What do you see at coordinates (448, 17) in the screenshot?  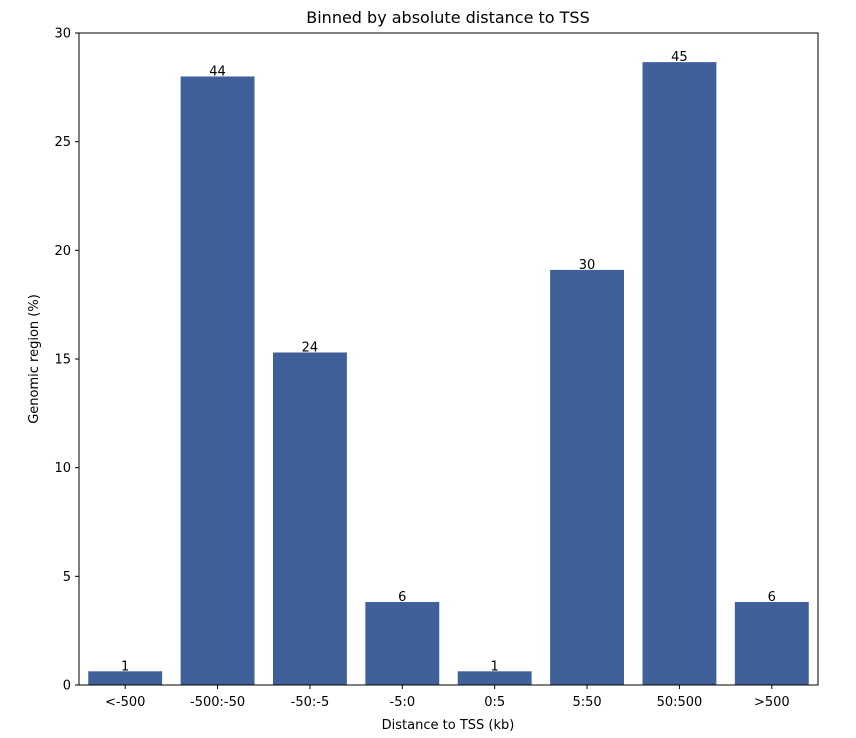 I see `chart-title: Binned by absolute distance to TSS` at bounding box center [448, 17].